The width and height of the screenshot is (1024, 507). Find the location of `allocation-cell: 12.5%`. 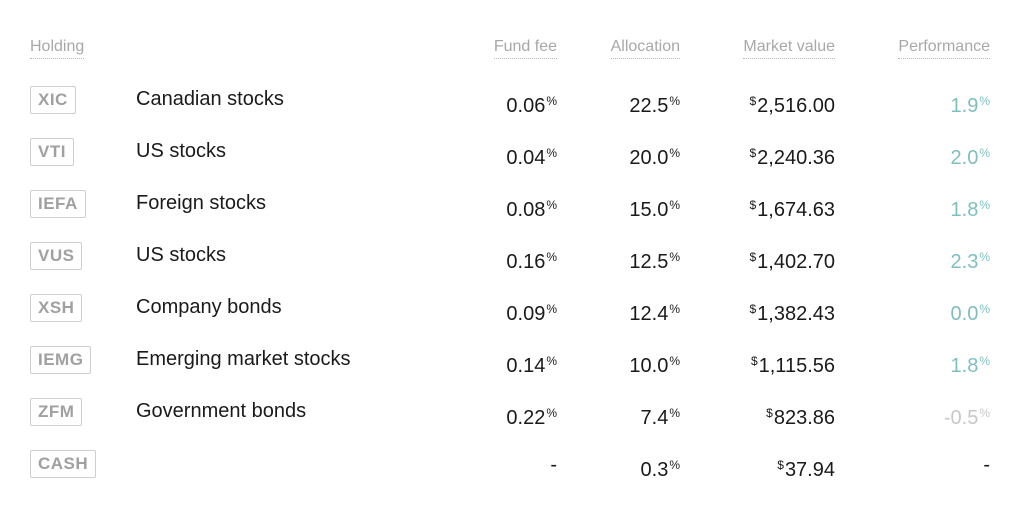

allocation-cell: 12.5% is located at coordinates (654, 259).